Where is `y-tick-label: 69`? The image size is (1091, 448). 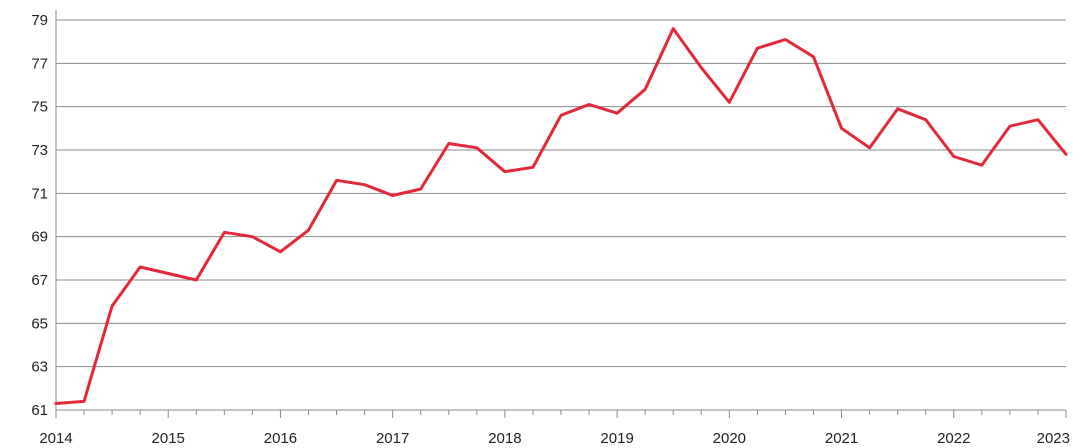
y-tick-label: 69 is located at coordinates (39, 237).